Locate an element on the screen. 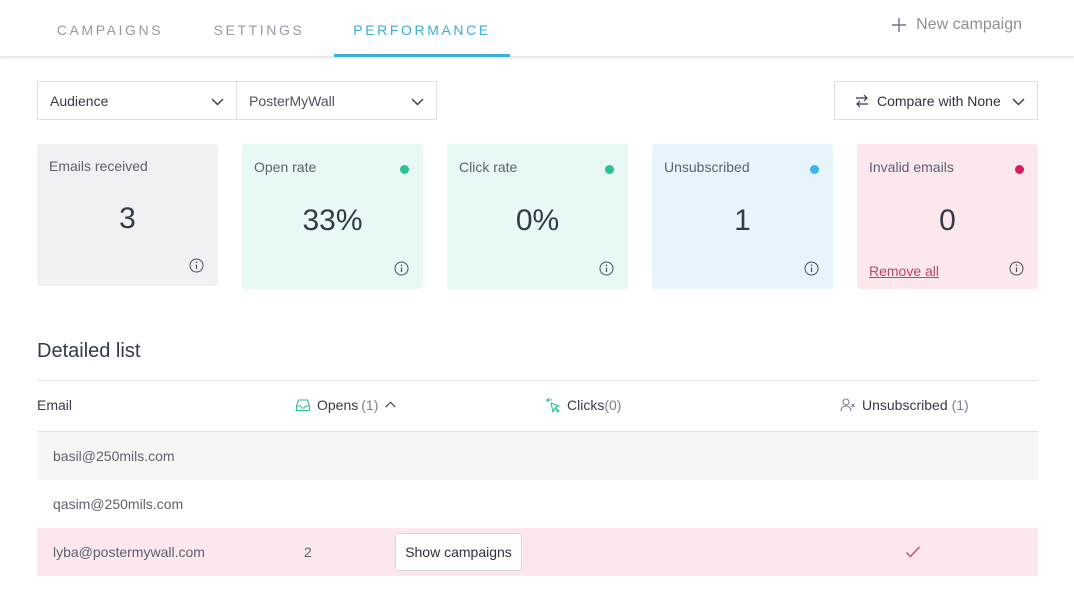 This screenshot has height=590, width=1074. stat-card-click-rate: Click rate 0% is located at coordinates (537, 216).